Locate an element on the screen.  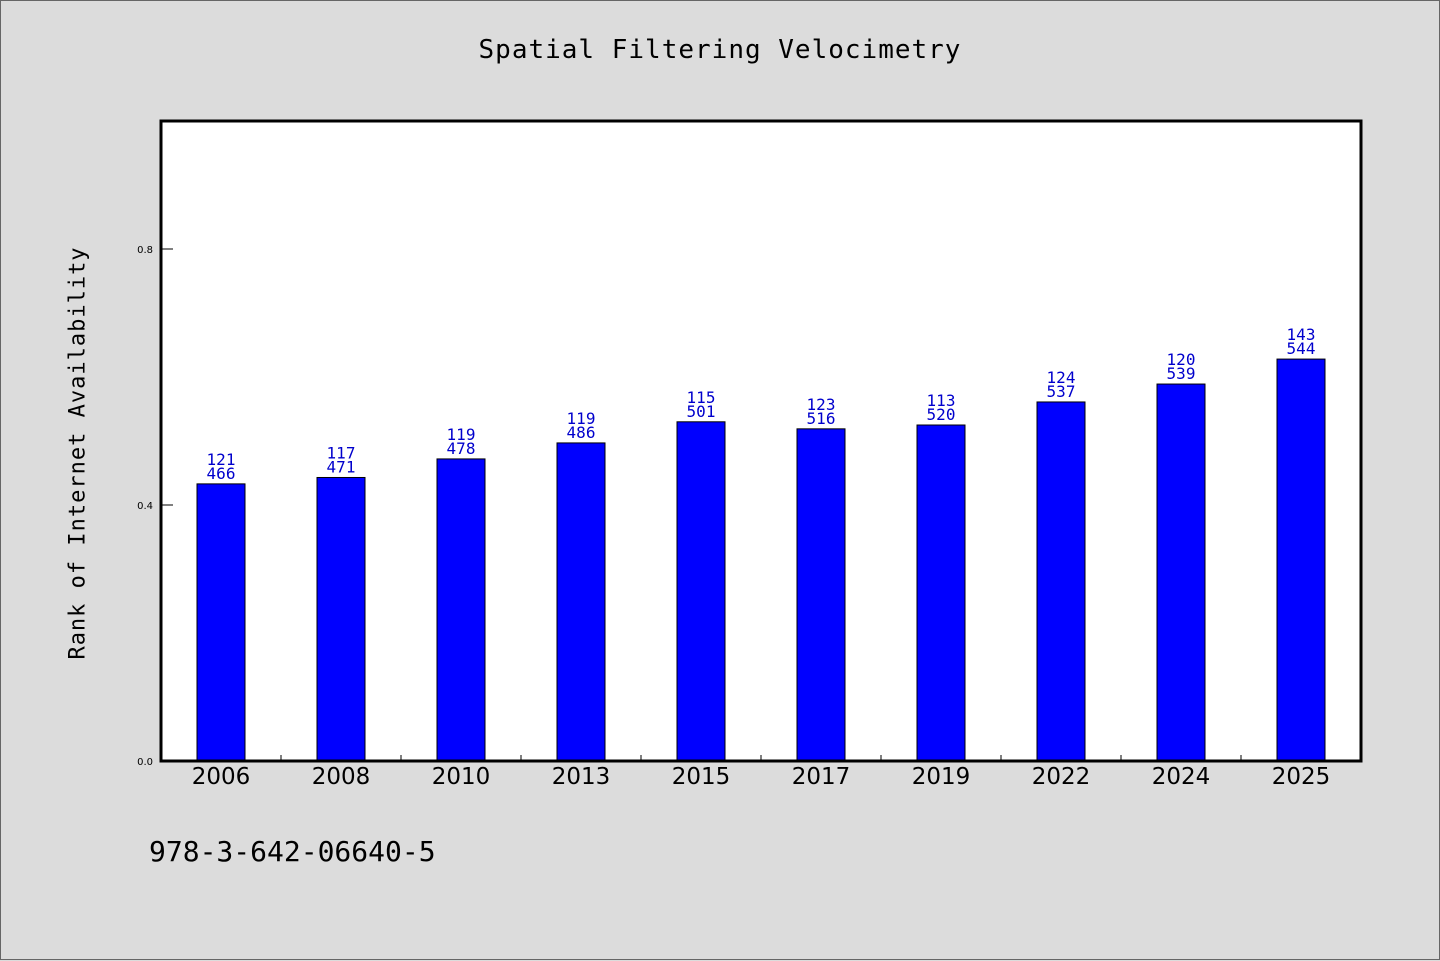
chart-title: Spatial Filtering Velocimetry is located at coordinates (720, 50).